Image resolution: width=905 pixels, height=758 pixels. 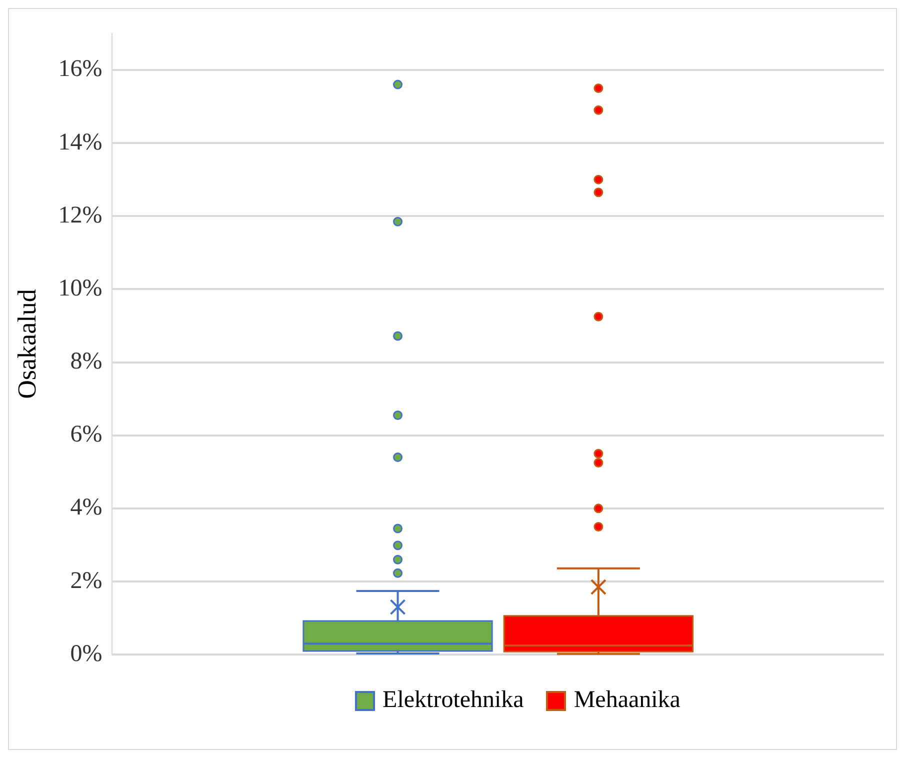 I want to click on y-tick-label: 10%, so click(x=80, y=288).